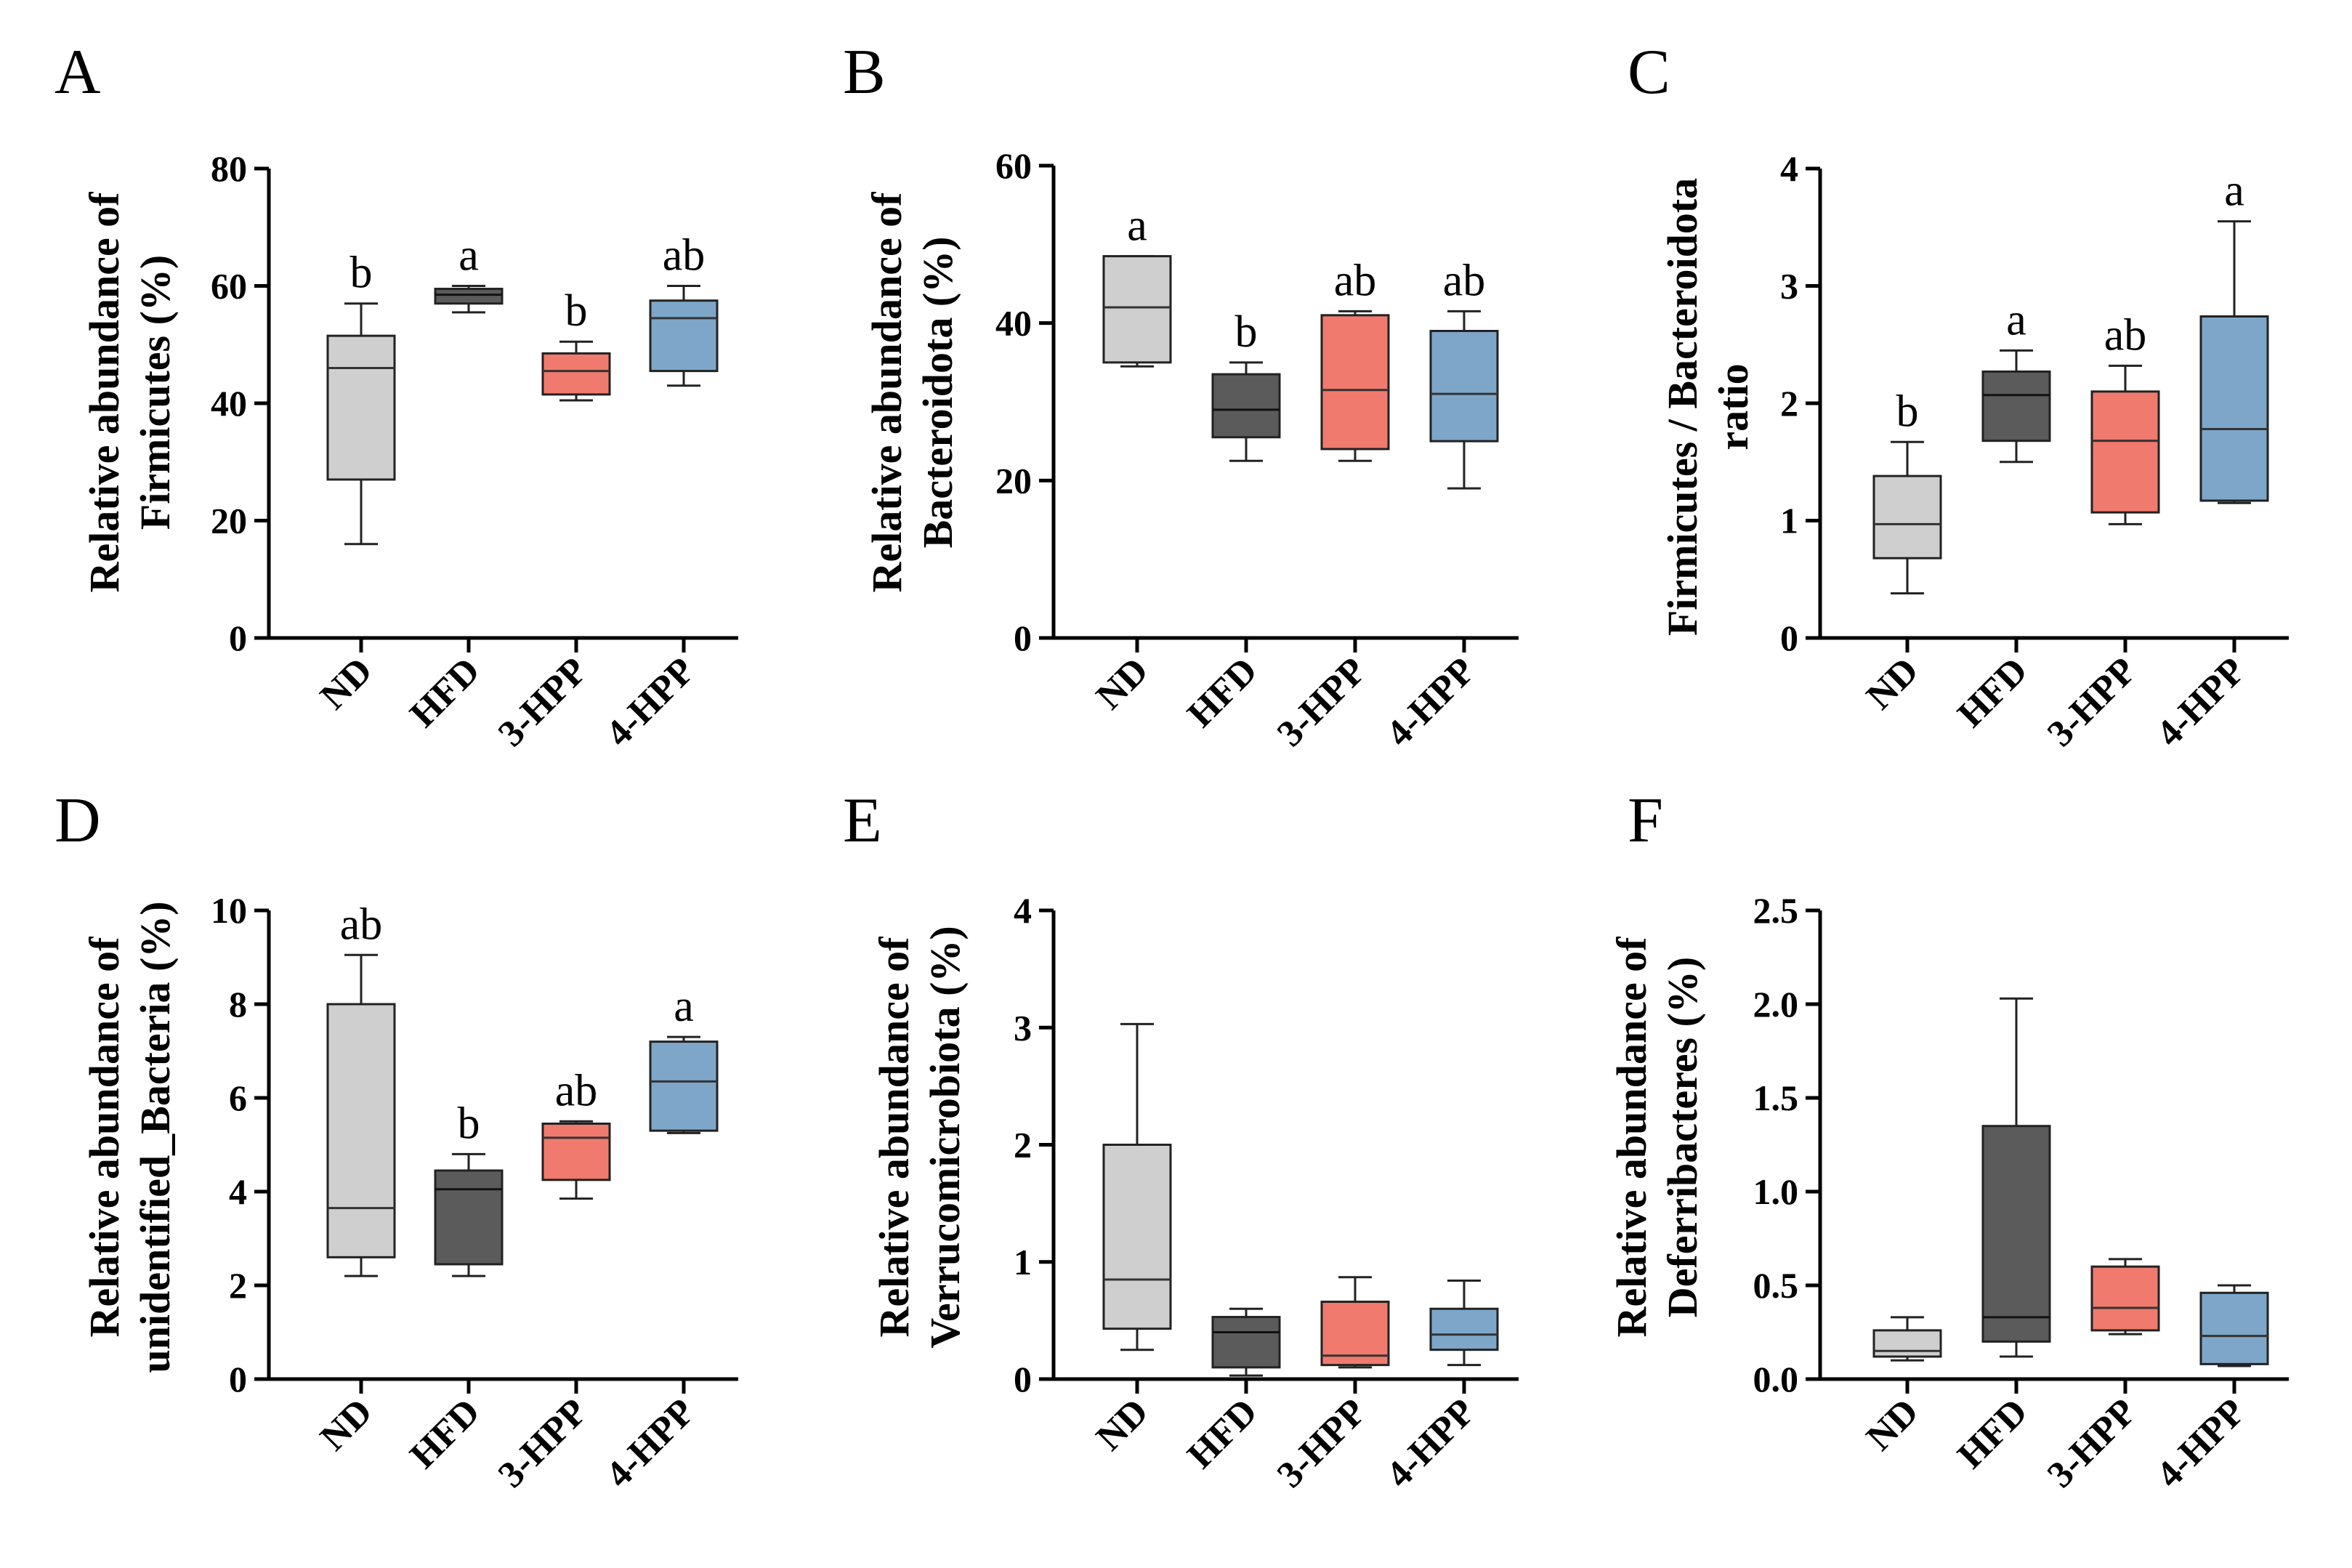 This screenshot has height=1568, width=2352. What do you see at coordinates (650, 702) in the screenshot?
I see `category-label-a-3: 4-HPP` at bounding box center [650, 702].